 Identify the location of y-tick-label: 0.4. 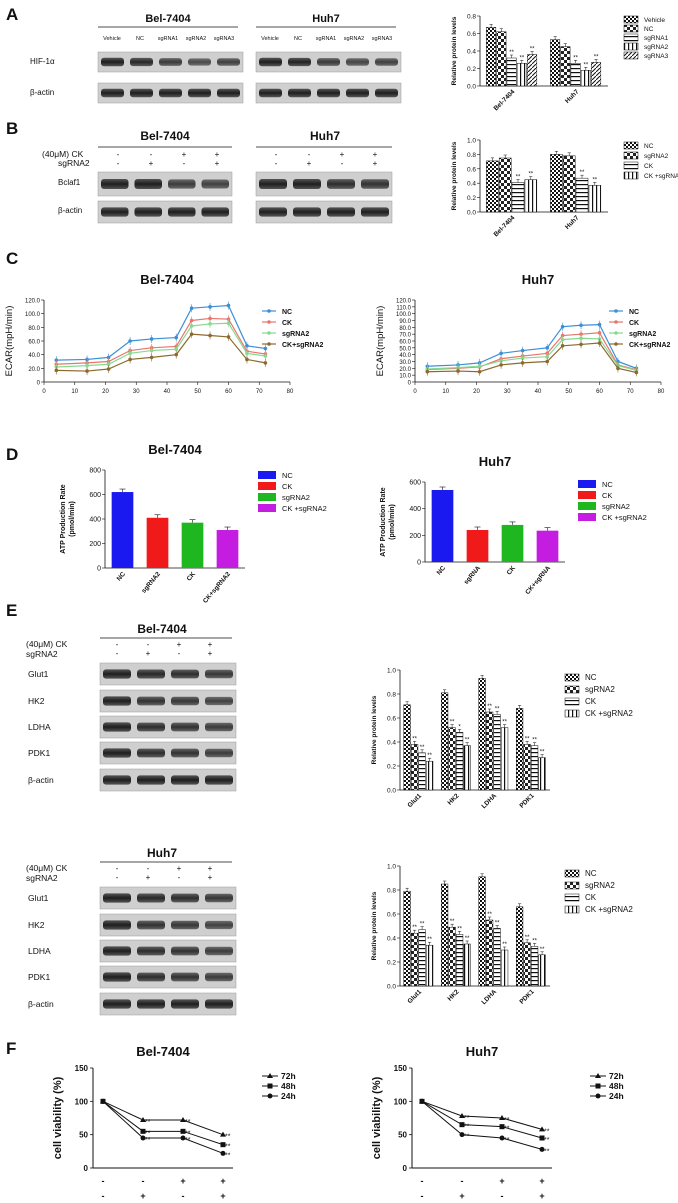
(471, 52).